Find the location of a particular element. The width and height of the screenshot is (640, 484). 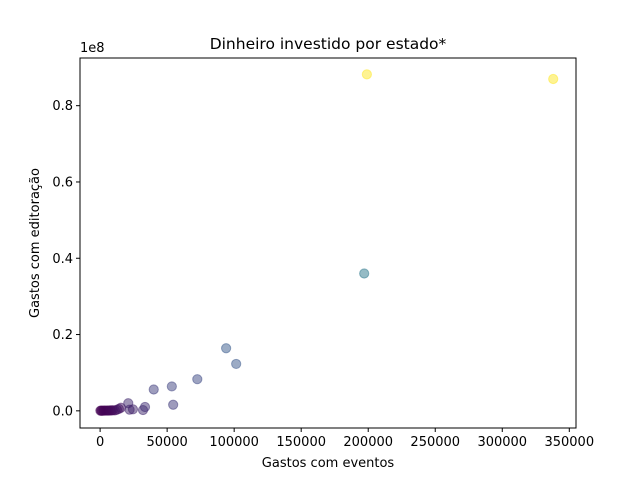

chart-title: Dinheiro investido por estado* is located at coordinates (328, 44).